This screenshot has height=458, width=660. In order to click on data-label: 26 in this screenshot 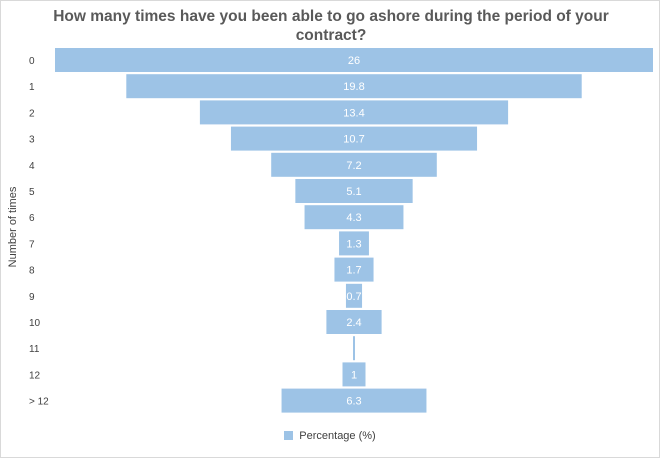, I will do `click(354, 61)`.